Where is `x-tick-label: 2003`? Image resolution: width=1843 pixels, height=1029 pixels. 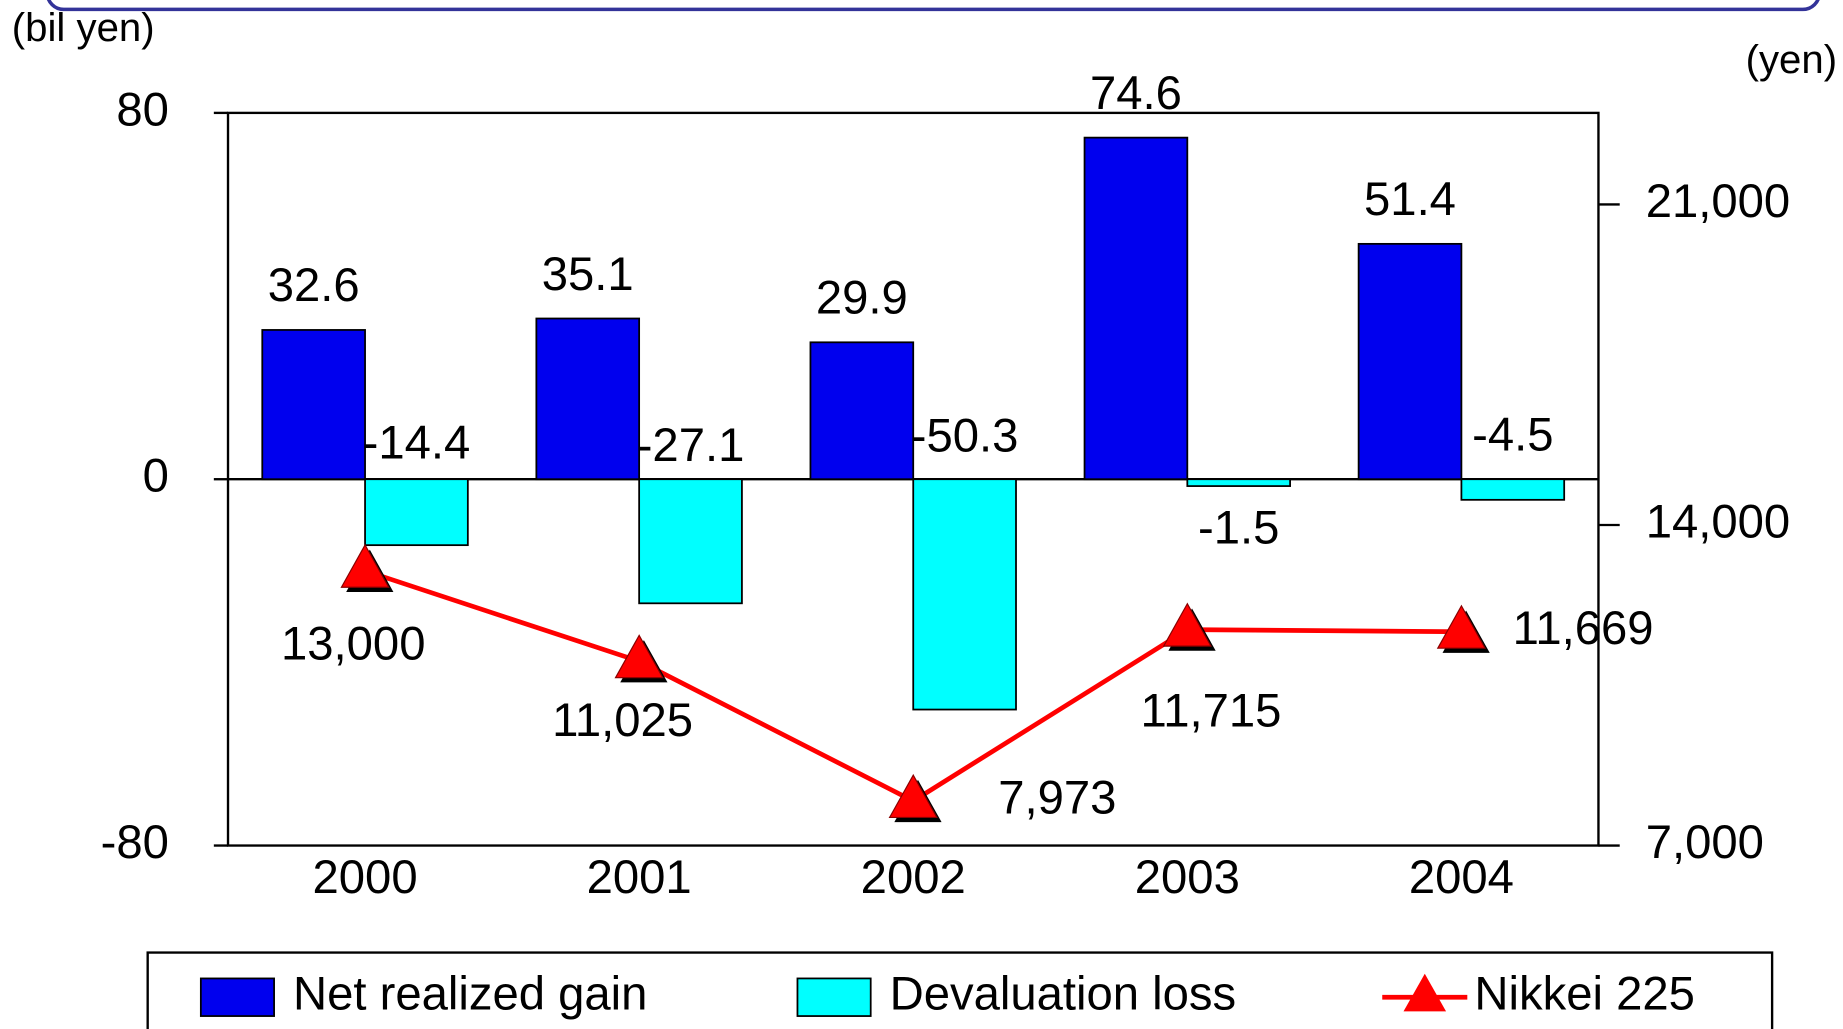 x-tick-label: 2003 is located at coordinates (1187, 876).